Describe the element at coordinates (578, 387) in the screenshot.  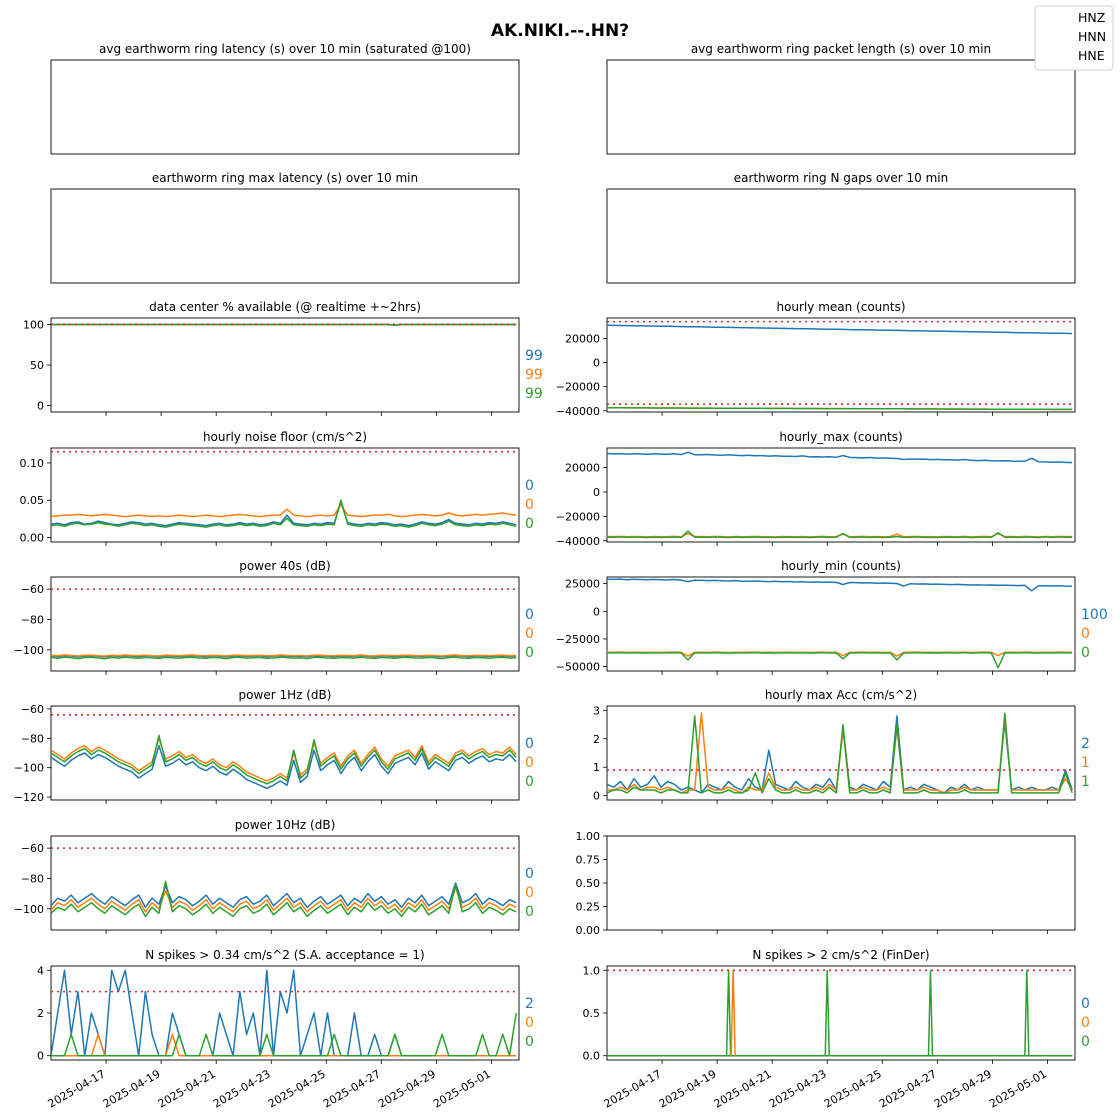
I see `y-tick-label: −20000` at that location.